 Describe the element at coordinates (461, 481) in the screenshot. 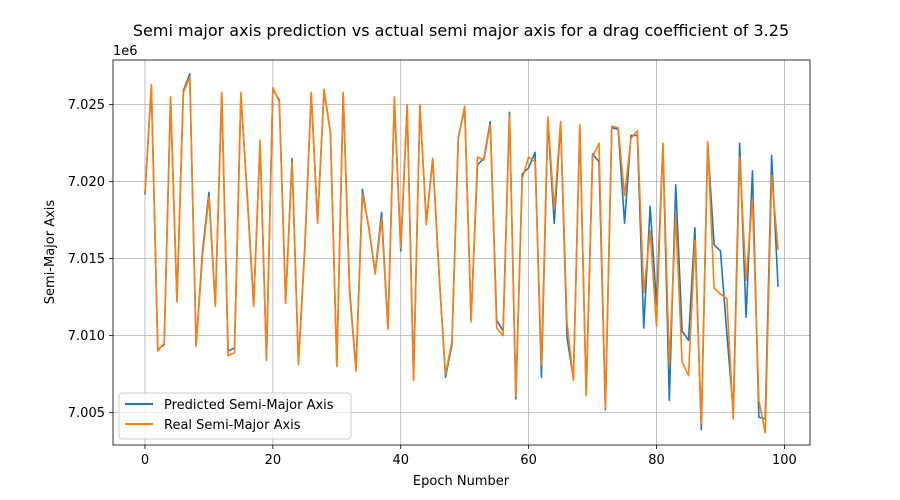

I see `x-axis-label: Epoch Number` at that location.